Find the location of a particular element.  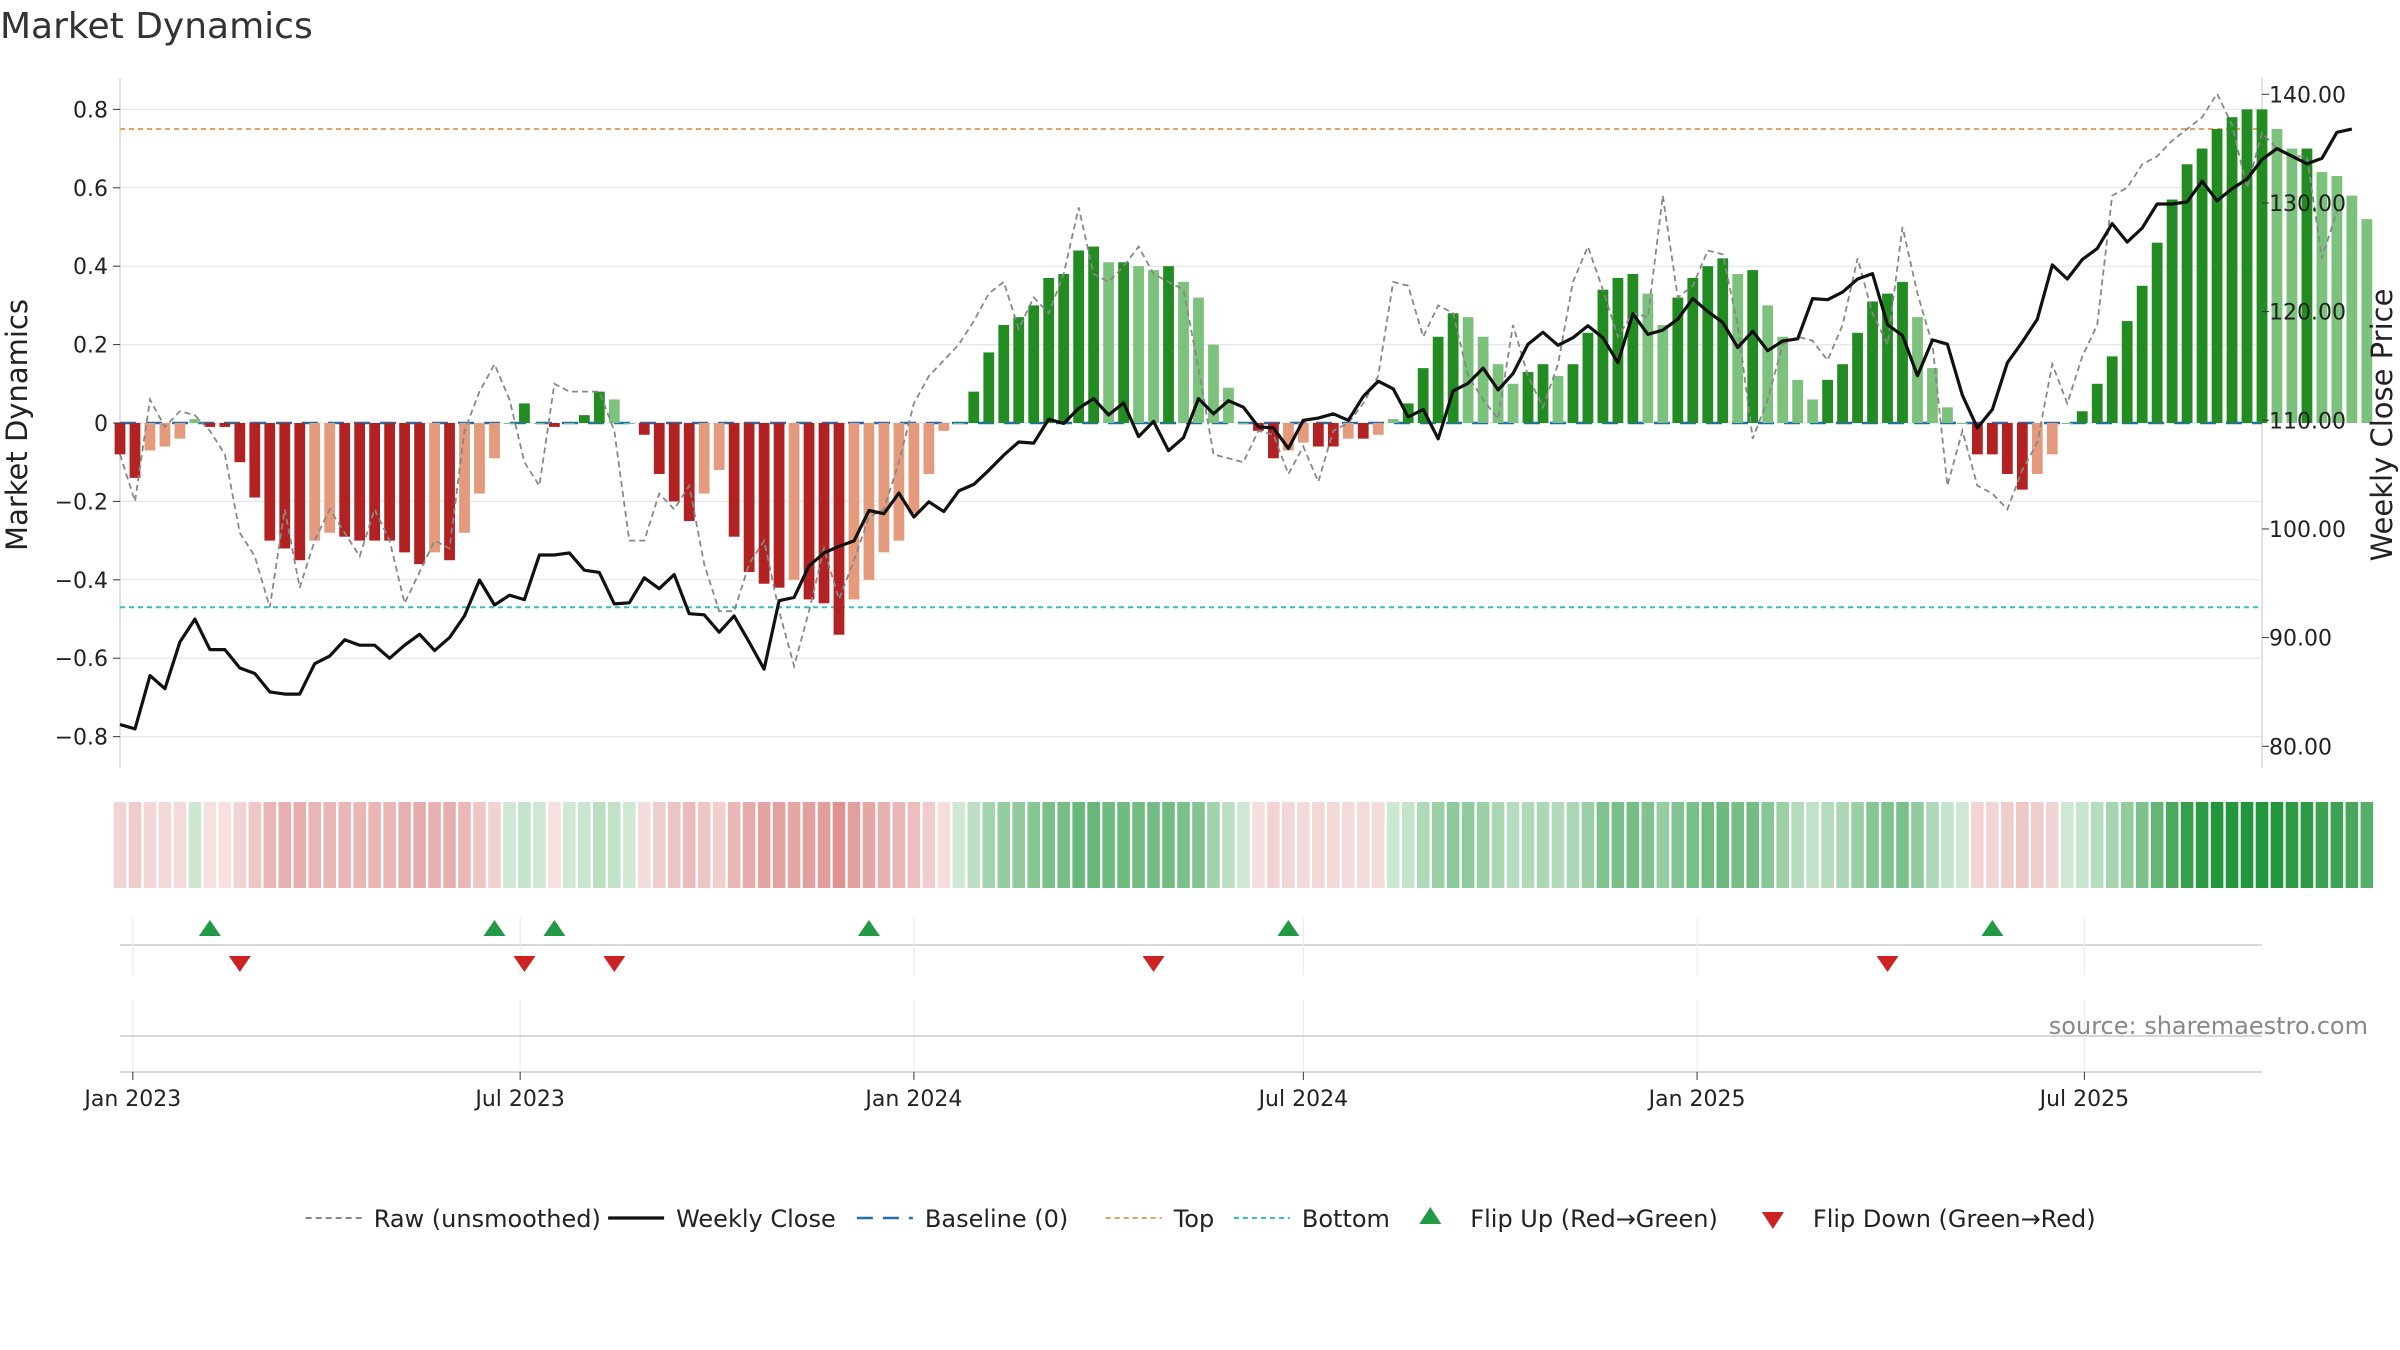

left-tick-label: −0.6 is located at coordinates (81, 659).